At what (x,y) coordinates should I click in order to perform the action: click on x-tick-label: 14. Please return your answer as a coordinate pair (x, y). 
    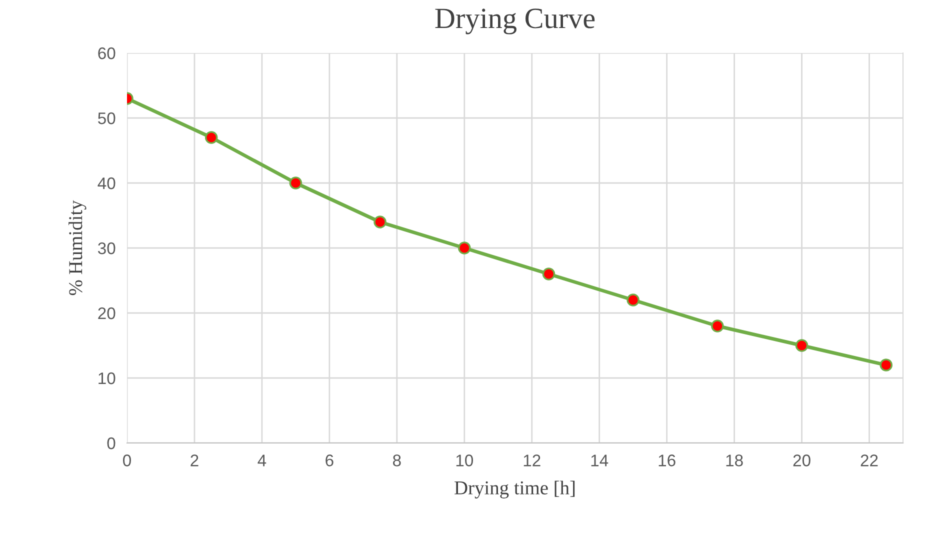
    Looking at the image, I should click on (599, 460).